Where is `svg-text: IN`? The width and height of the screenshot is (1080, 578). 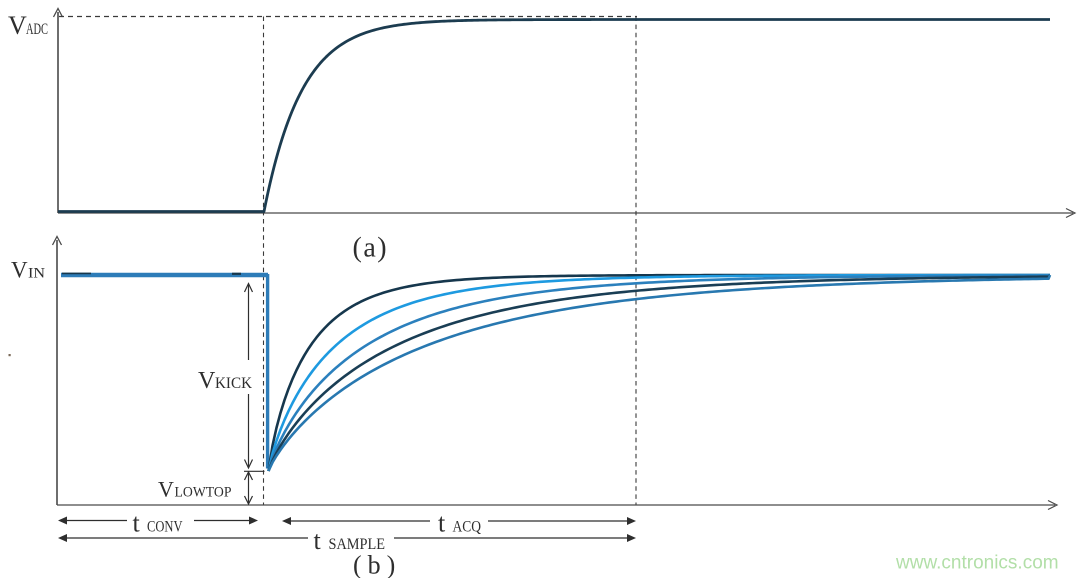 svg-text: IN is located at coordinates (36, 274).